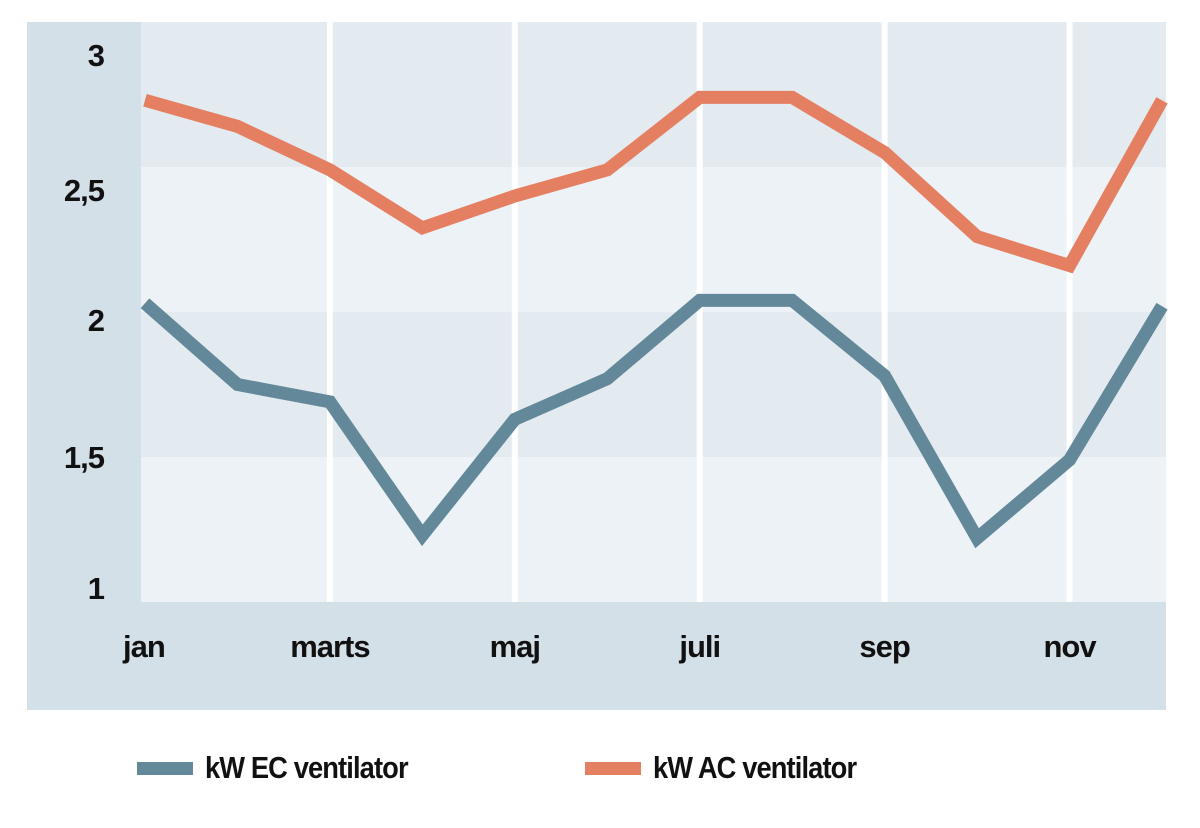 Image resolution: width=1200 pixels, height=828 pixels. What do you see at coordinates (1070, 646) in the screenshot?
I see `x-tick-label: nov` at bounding box center [1070, 646].